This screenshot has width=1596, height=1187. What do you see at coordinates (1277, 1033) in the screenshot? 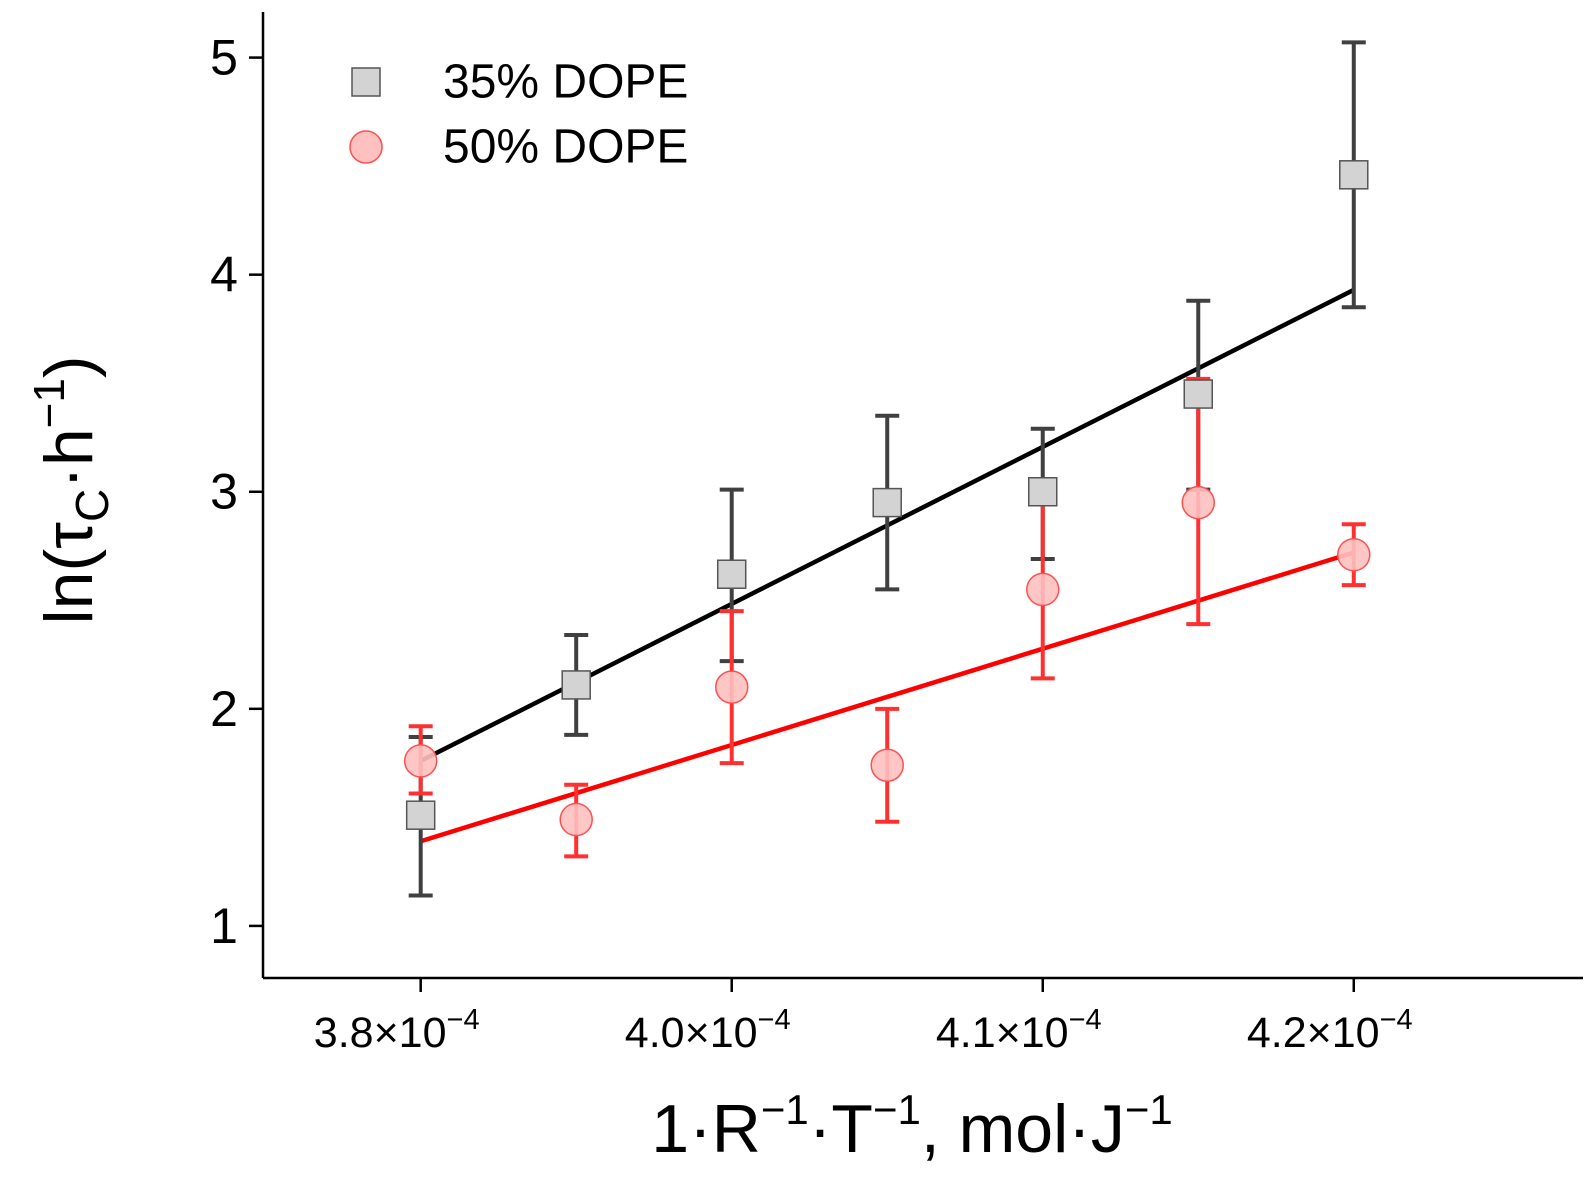
I see `x-tick-mantissa: 4.2` at bounding box center [1277, 1033].